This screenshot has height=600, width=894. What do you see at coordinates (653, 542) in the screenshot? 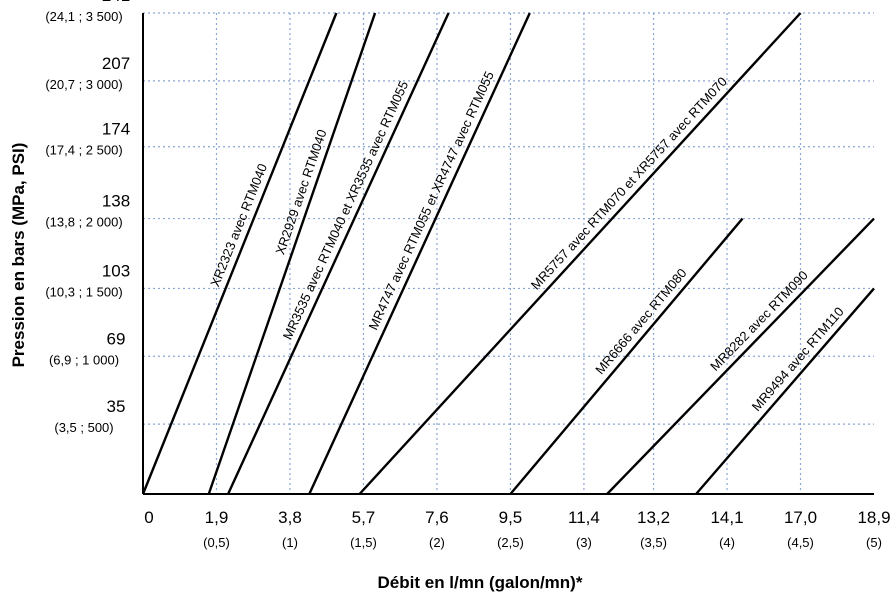
I see `x-tick-sublabel: (3,5)` at bounding box center [653, 542].